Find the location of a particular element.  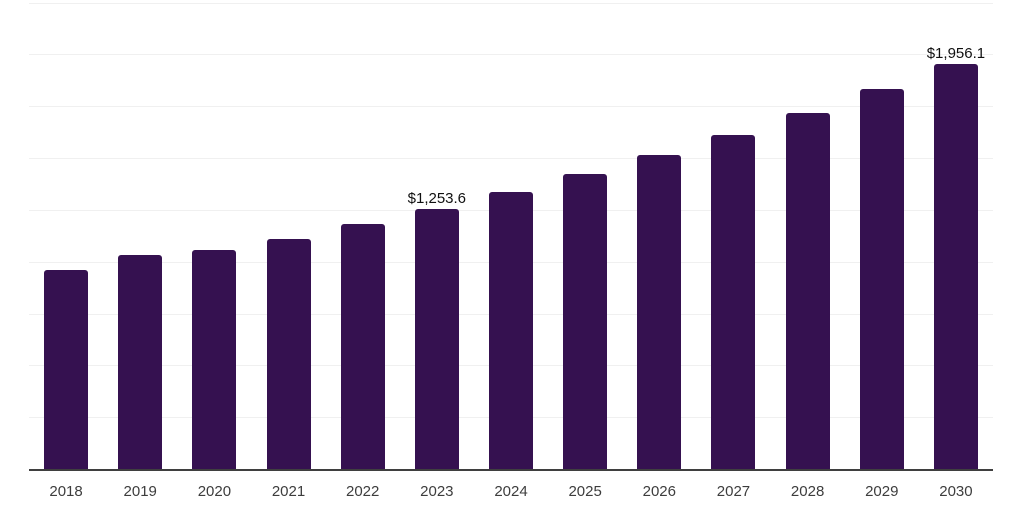

bar-2027 is located at coordinates (733, 301).